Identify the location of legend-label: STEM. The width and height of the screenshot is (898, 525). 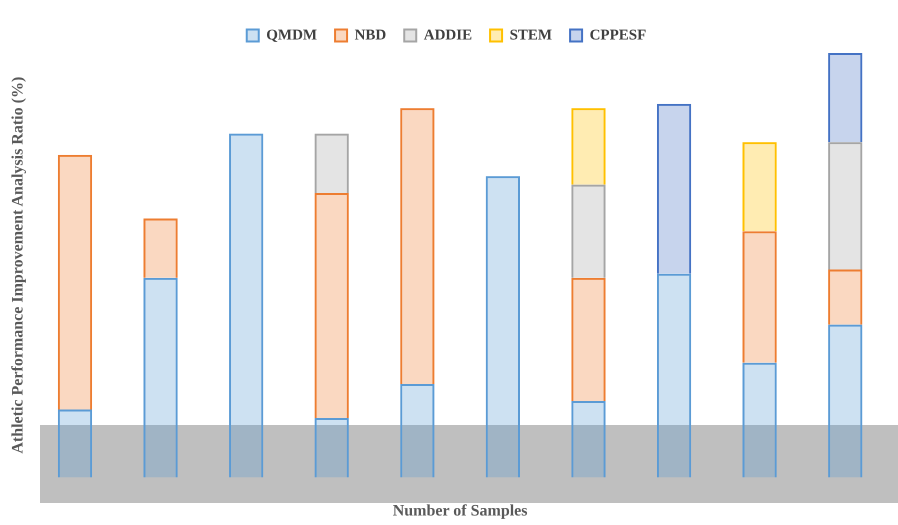
(531, 35).